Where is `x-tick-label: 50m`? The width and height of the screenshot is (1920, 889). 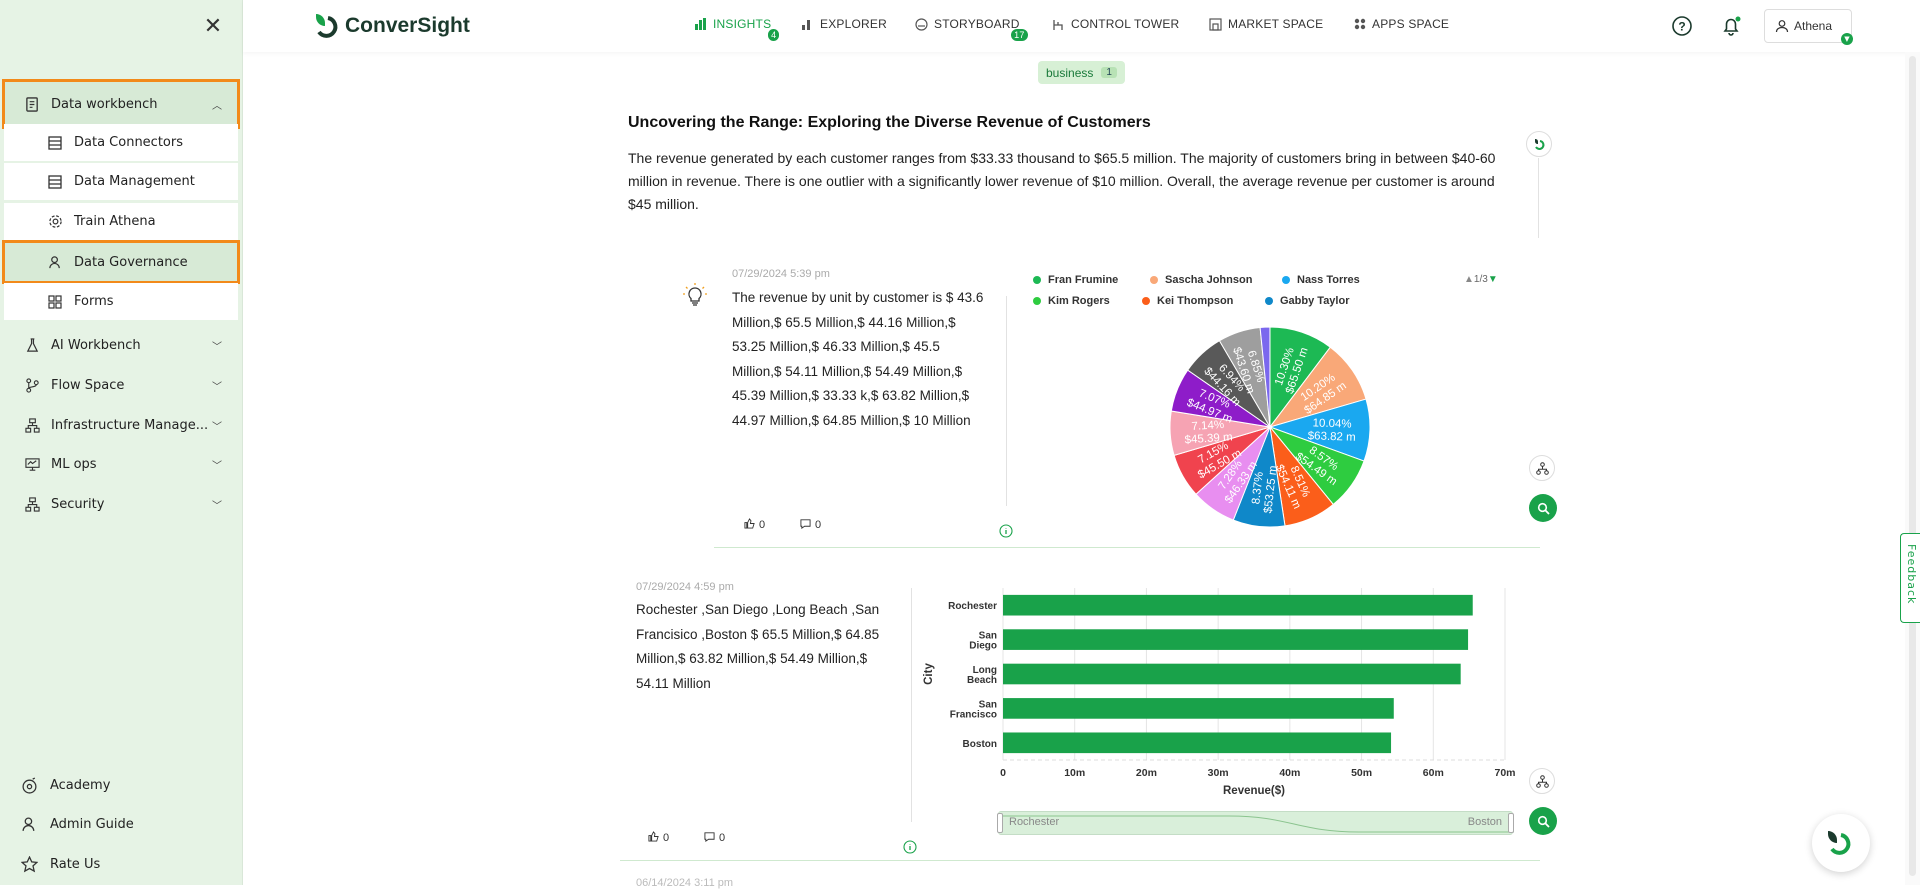
x-tick-label: 50m is located at coordinates (1361, 773).